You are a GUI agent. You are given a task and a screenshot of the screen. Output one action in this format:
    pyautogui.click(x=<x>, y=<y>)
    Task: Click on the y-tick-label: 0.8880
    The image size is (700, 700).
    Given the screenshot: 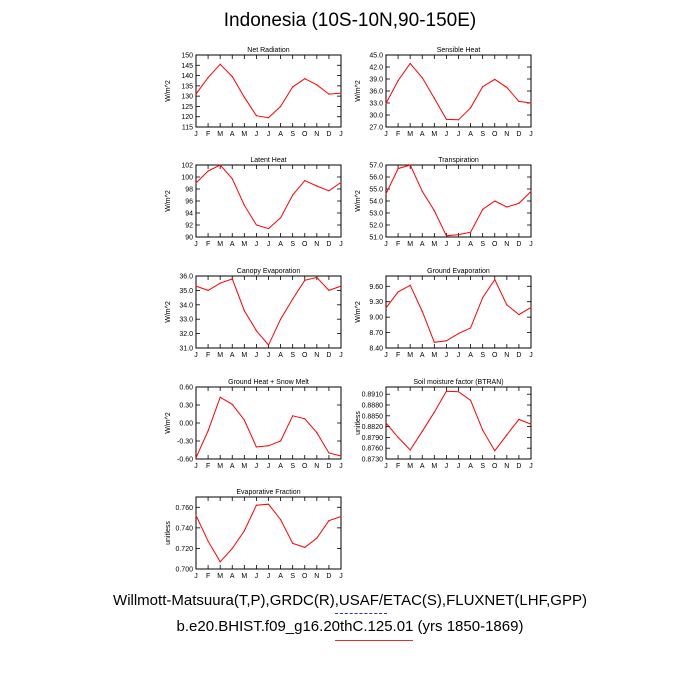 What is the action you would take?
    pyautogui.click(x=373, y=406)
    